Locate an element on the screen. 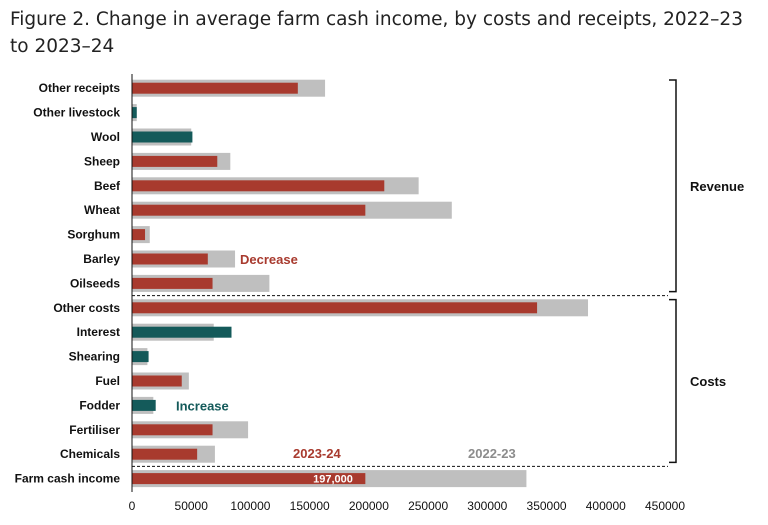  bar-2023-24-sheep is located at coordinates (175, 161).